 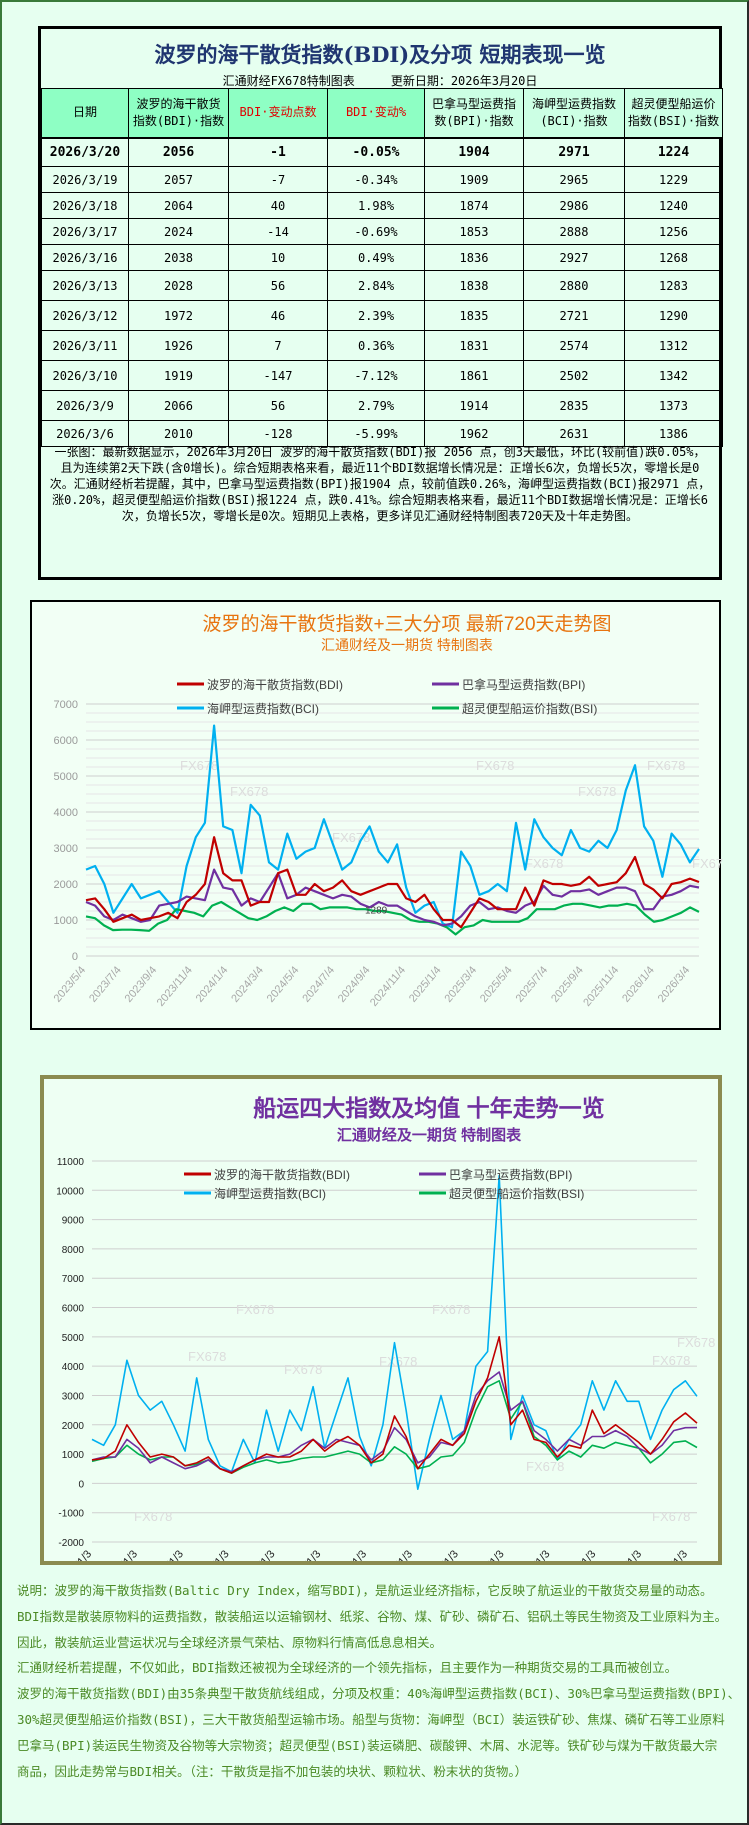 What do you see at coordinates (474, 231) in the screenshot?
I see `table-cell: 1853` at bounding box center [474, 231].